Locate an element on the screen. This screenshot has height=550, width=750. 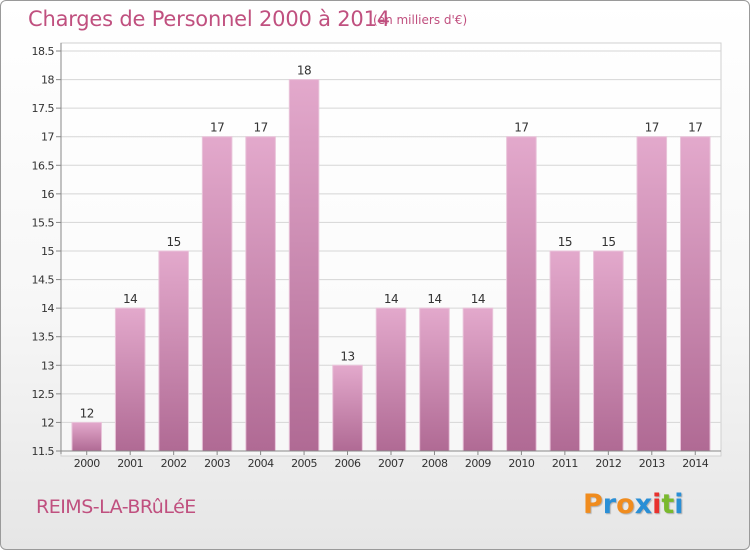
y-tick-label: 17.5 is located at coordinates (43, 108).